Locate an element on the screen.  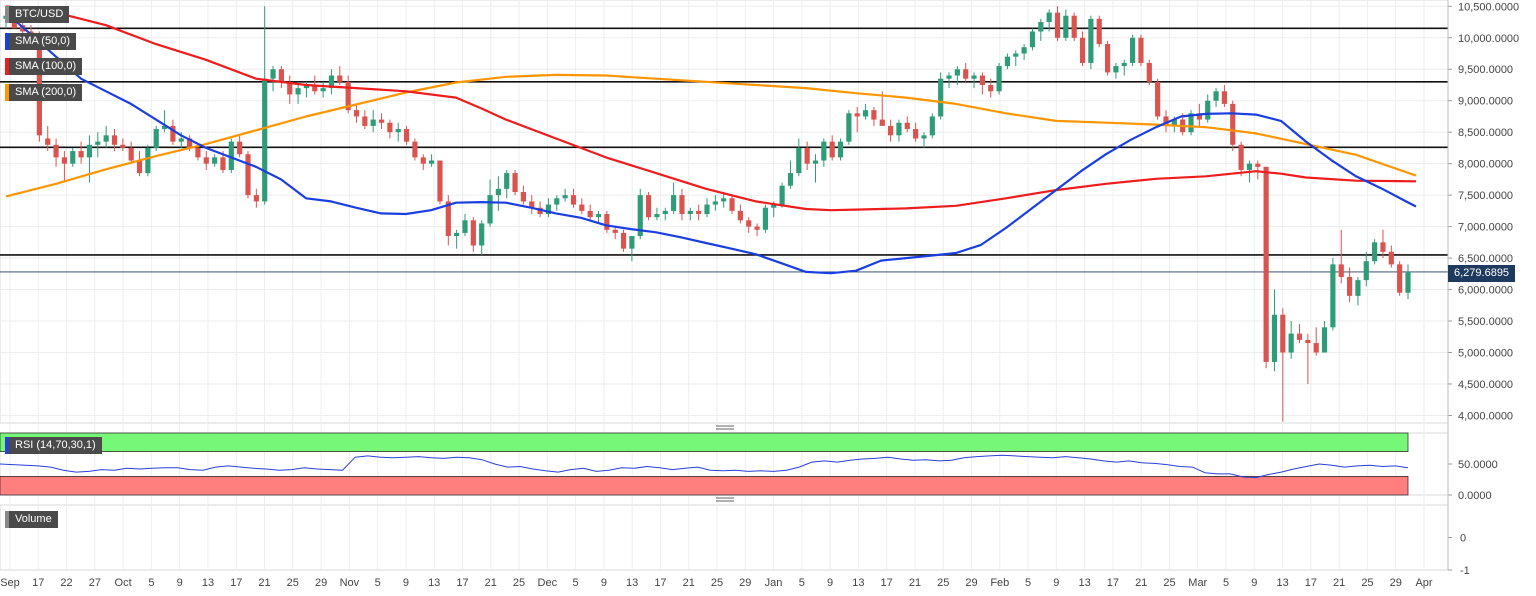
sma200-legend: SMA (200,0) is located at coordinates (44, 92).